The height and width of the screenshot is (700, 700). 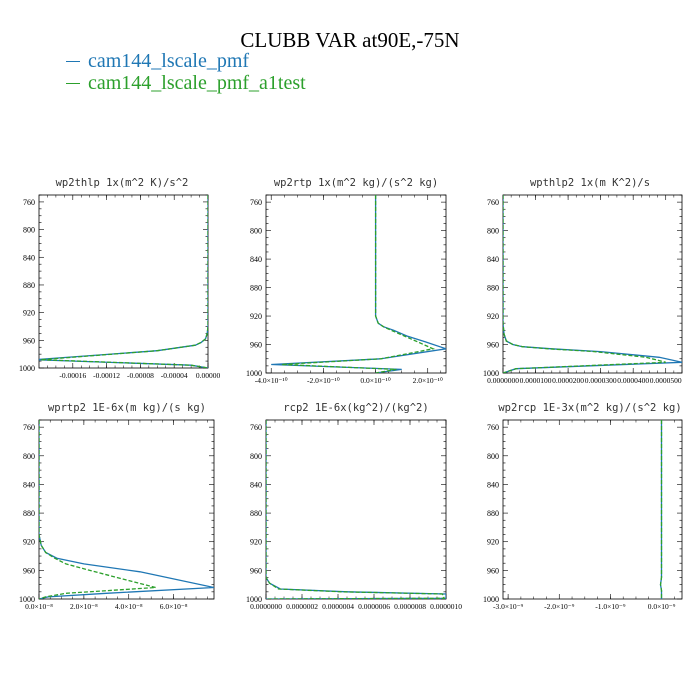 What do you see at coordinates (590, 183) in the screenshot?
I see `panel-title: wpthlp2 1x(m K^2)/s` at bounding box center [590, 183].